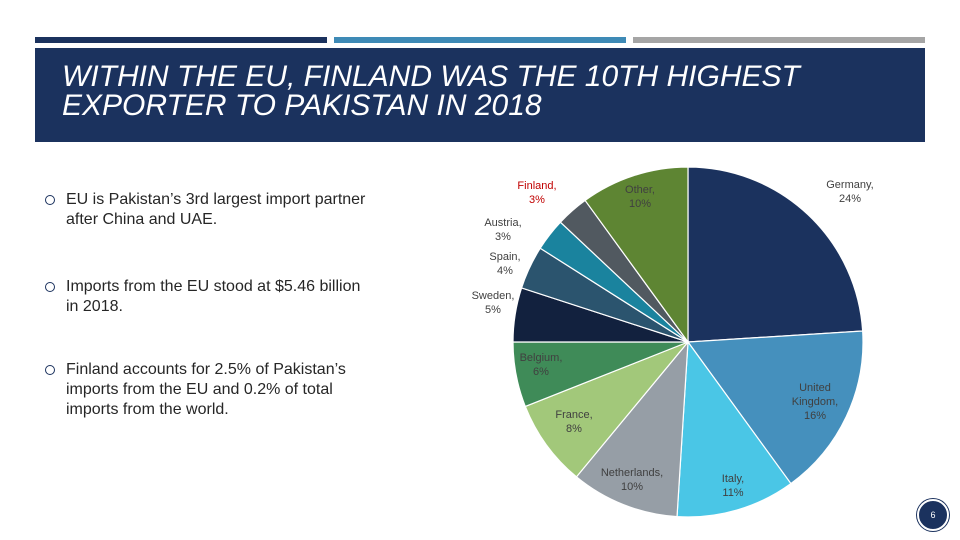  I want to click on data-label-united-kingdom: United Kingdom, 16%, so click(815, 402).